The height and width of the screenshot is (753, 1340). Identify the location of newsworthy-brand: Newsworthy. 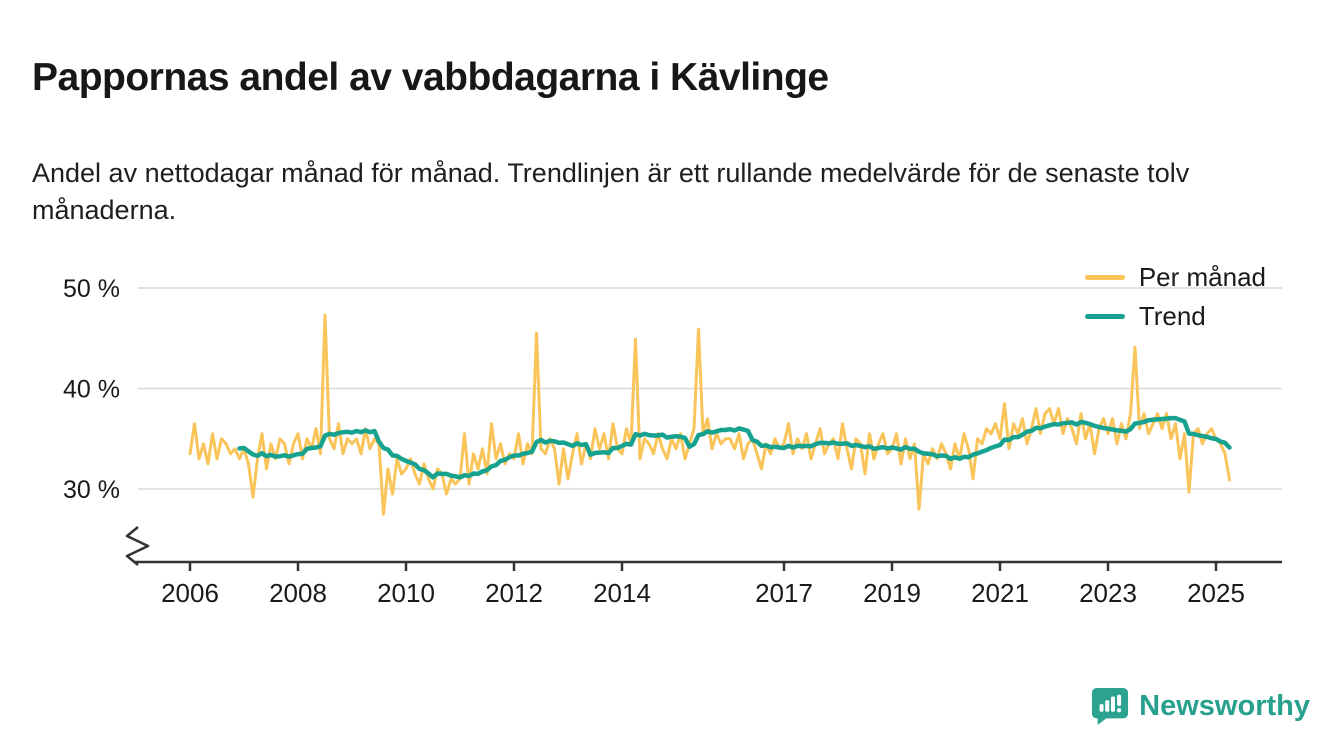
(1200, 706).